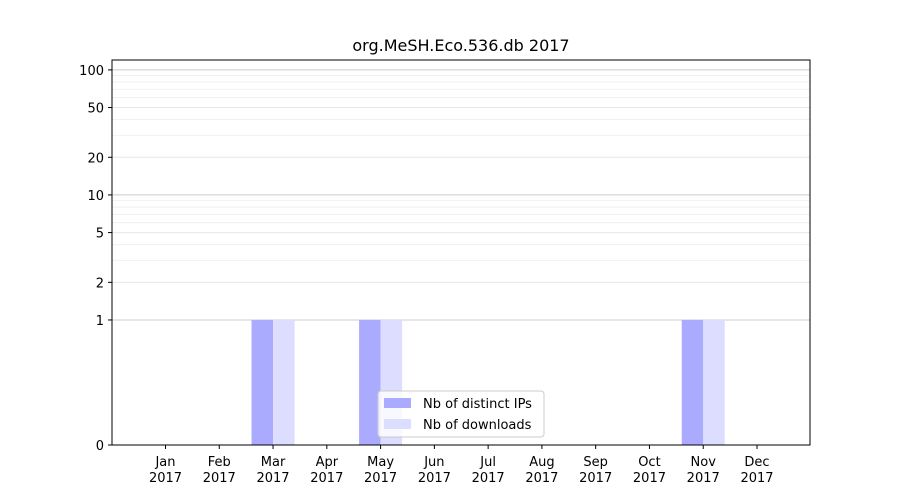 The image size is (900, 500). What do you see at coordinates (477, 404) in the screenshot?
I see `legend-label-distinct-ips: Nb of distinct IPs` at bounding box center [477, 404].